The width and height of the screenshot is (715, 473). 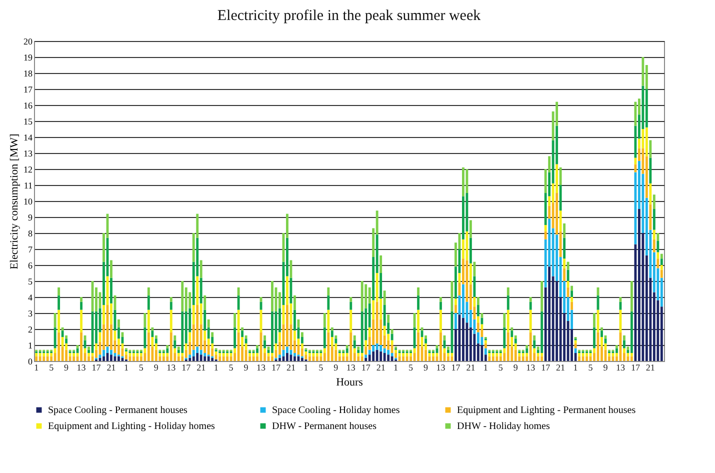 I want to click on x-tick-label: 13, so click(x=531, y=367).